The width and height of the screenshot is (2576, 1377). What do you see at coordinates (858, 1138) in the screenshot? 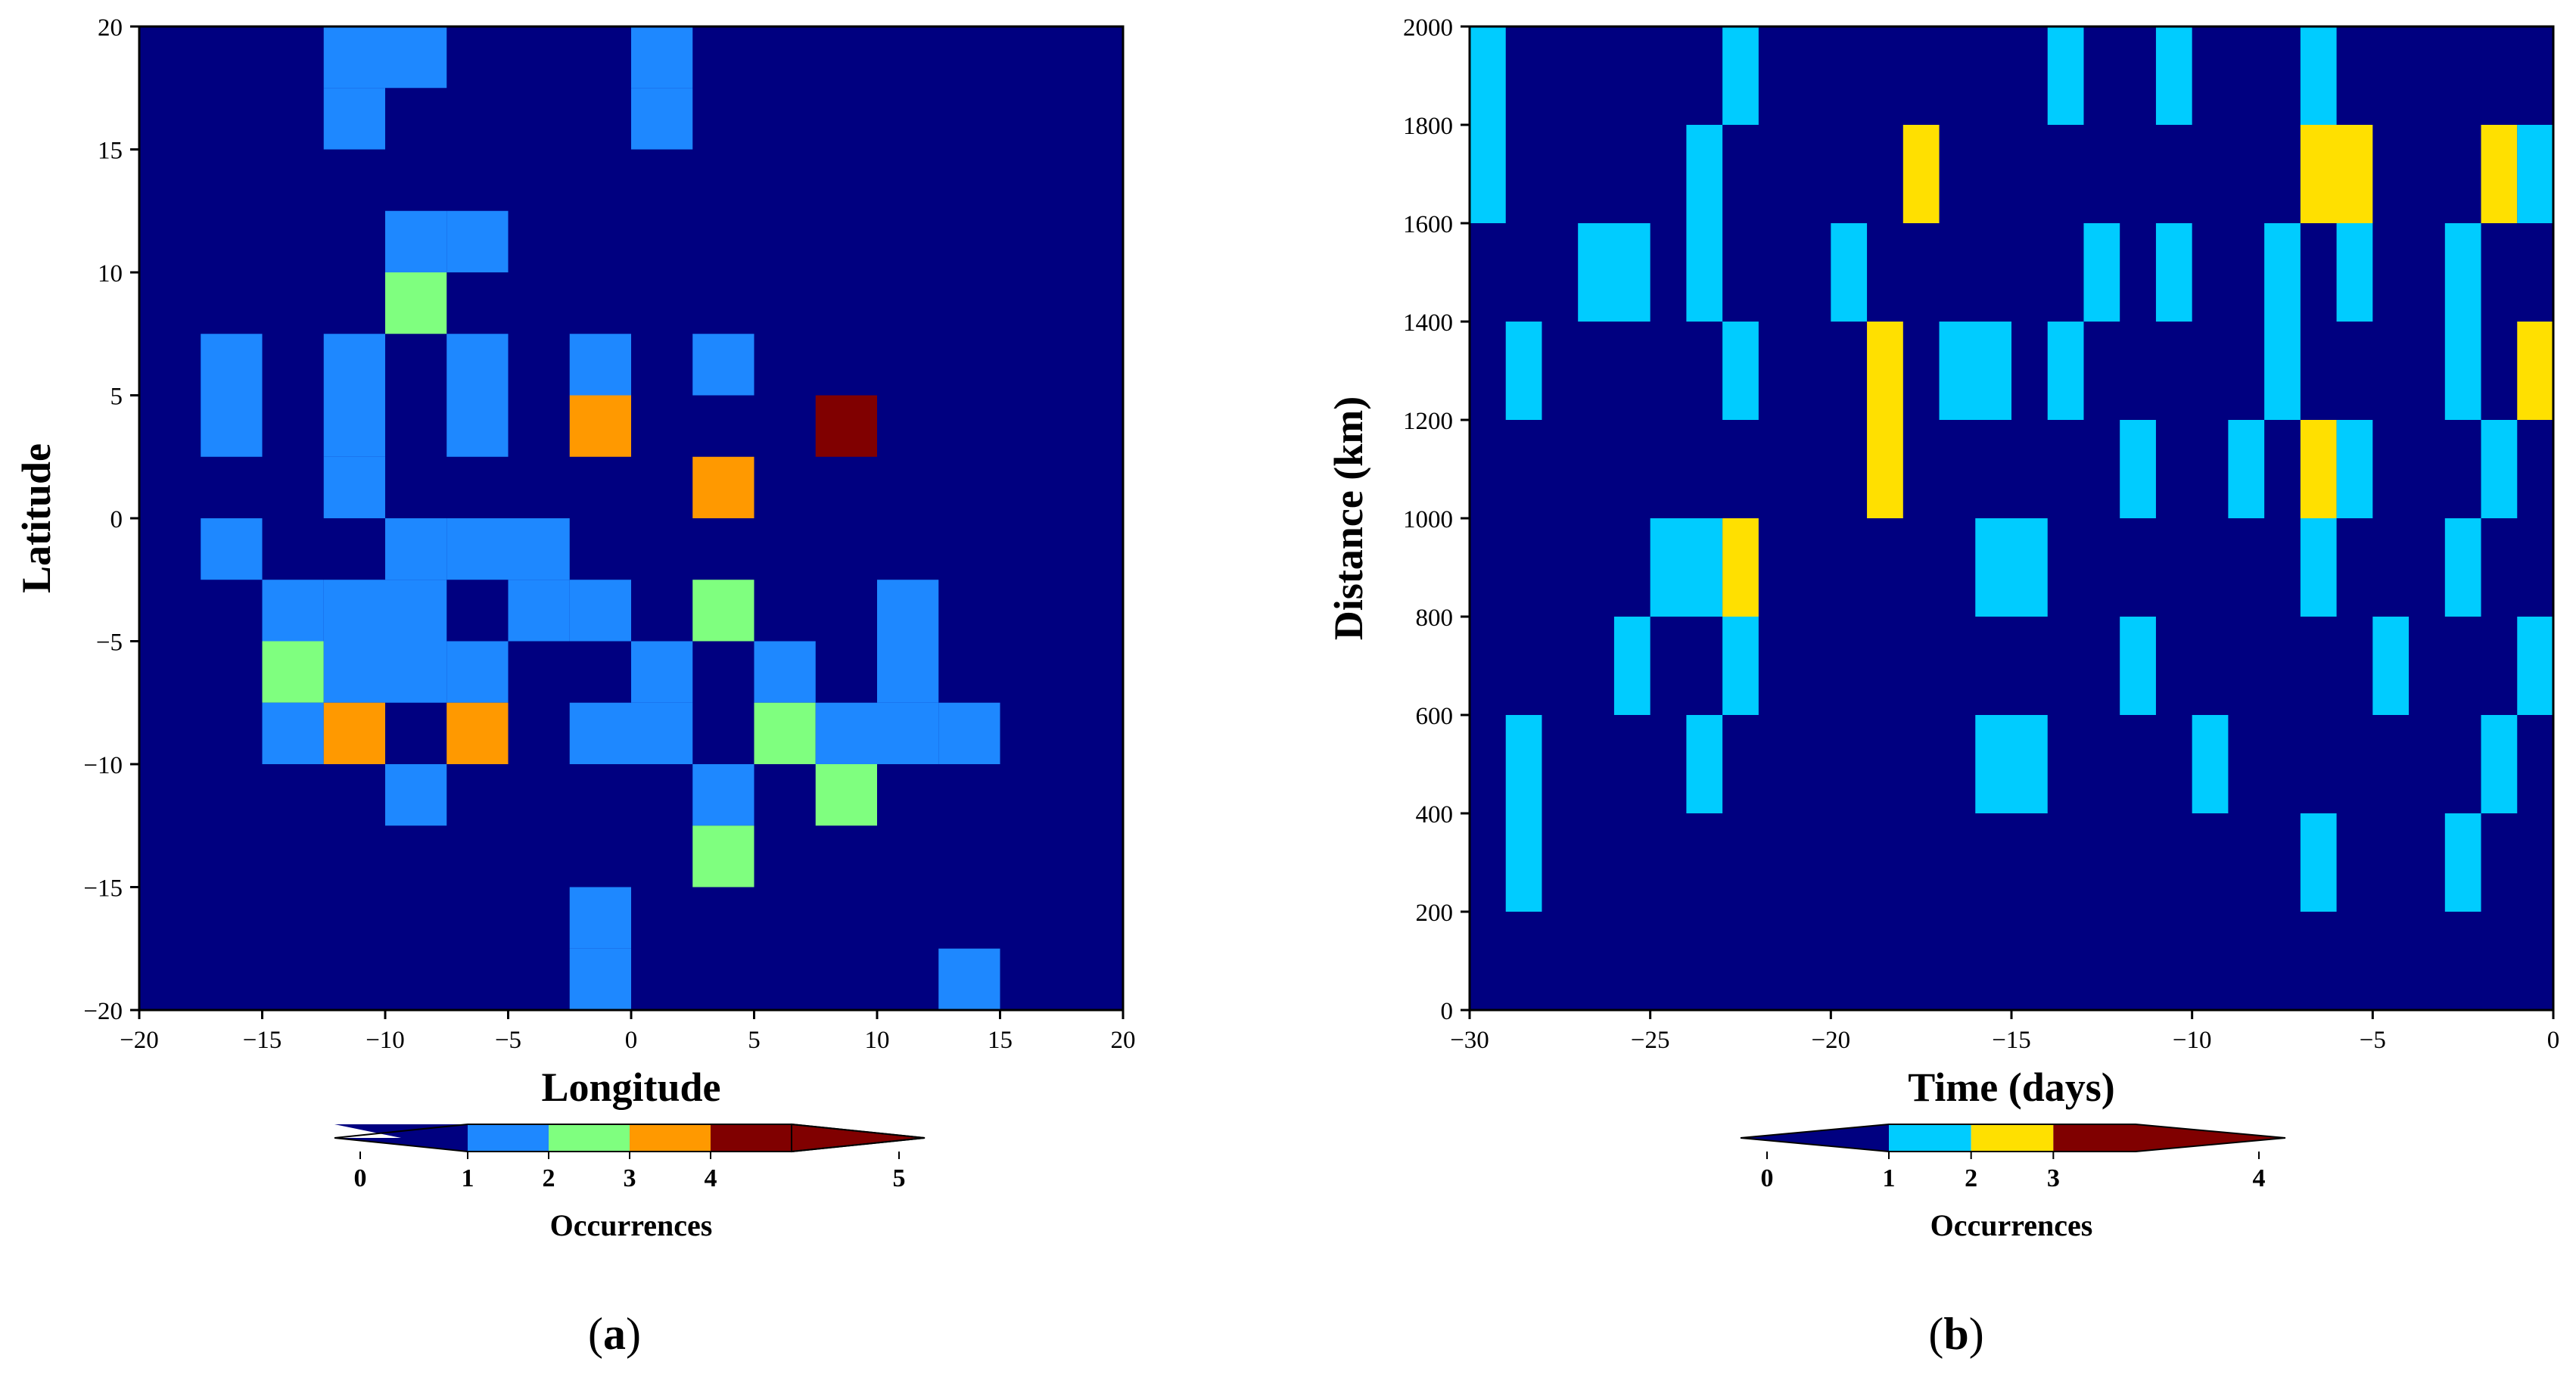
I see `panel-a-colorbar-extend-max` at bounding box center [858, 1138].